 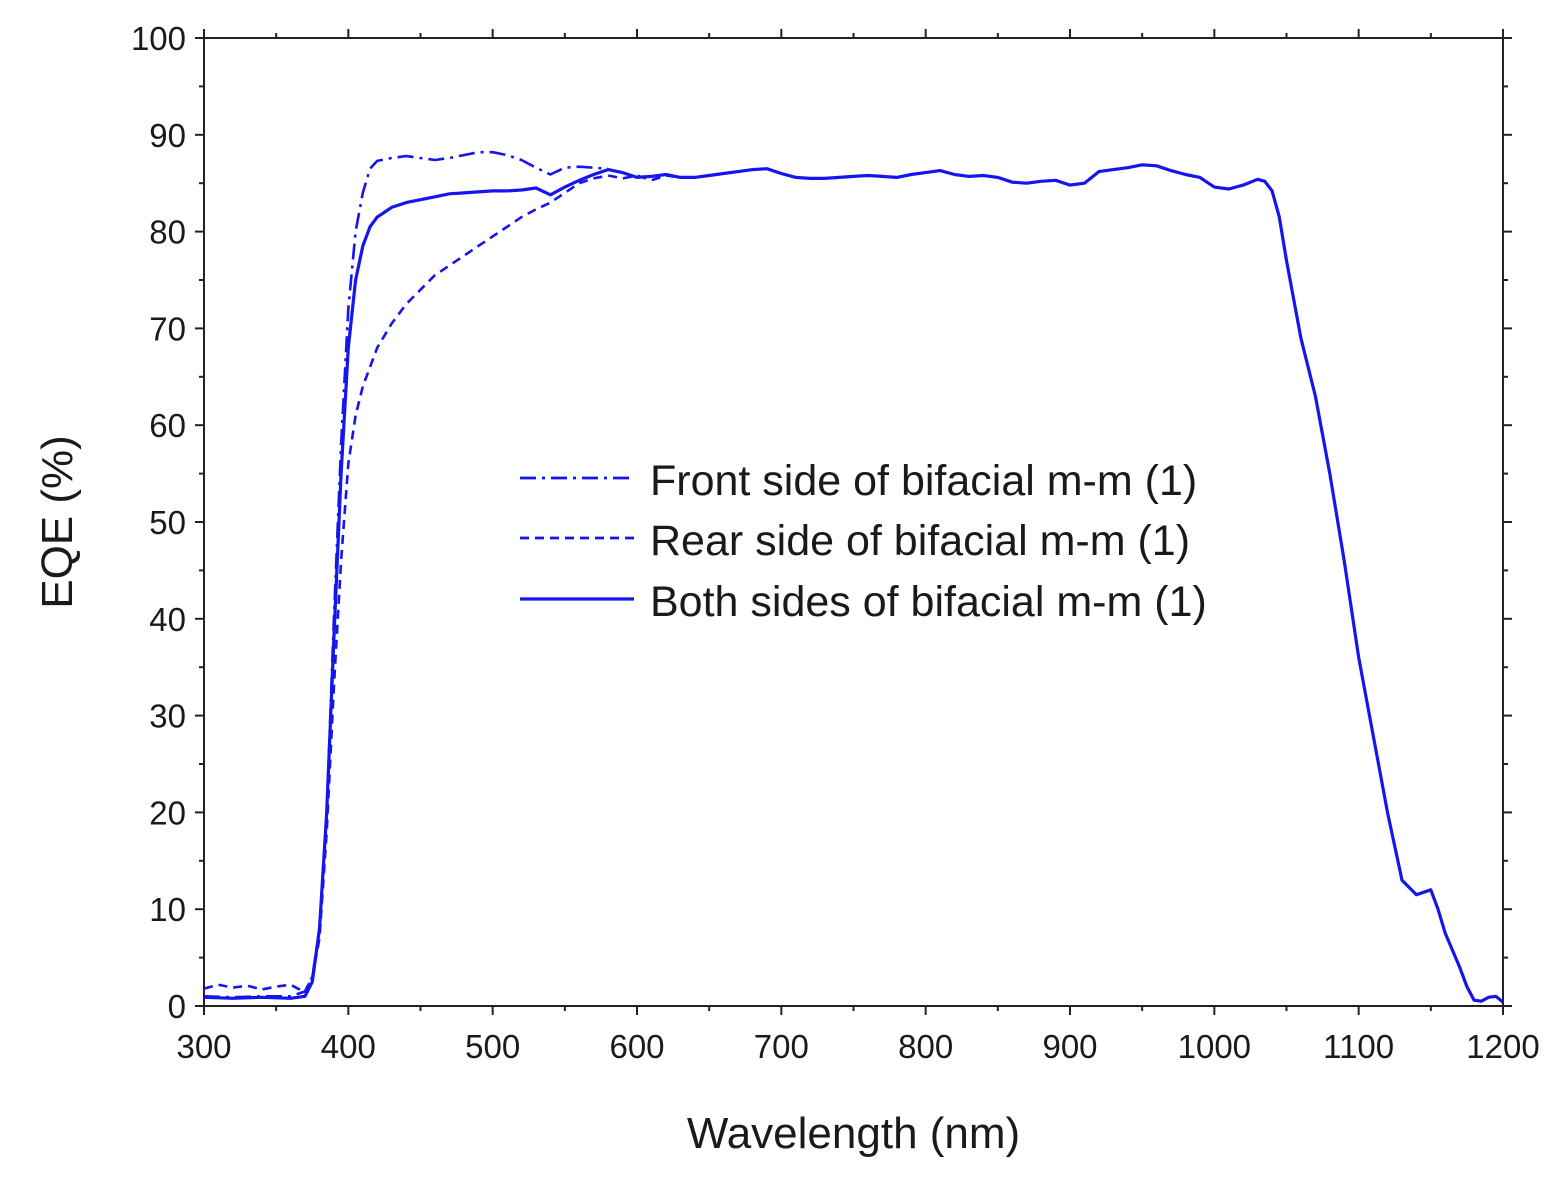 I want to click on x-tick-label: 700, so click(x=781, y=1046).